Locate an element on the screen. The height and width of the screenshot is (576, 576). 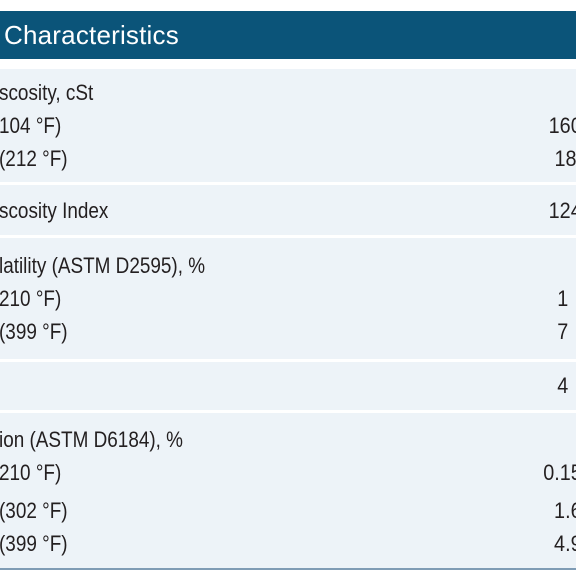
volatility-399f-label: (399 °F) is located at coordinates (34, 331).